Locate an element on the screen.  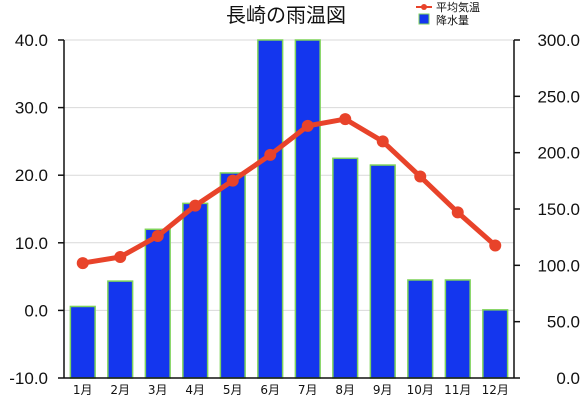
category-label: 10月 is located at coordinates (420, 390).